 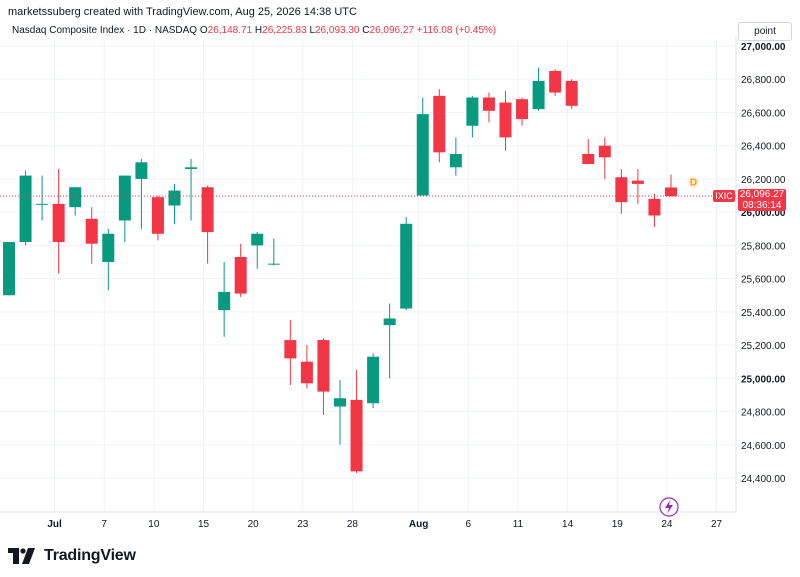 What do you see at coordinates (763, 446) in the screenshot?
I see `y-tick-label: 24,600.00` at bounding box center [763, 446].